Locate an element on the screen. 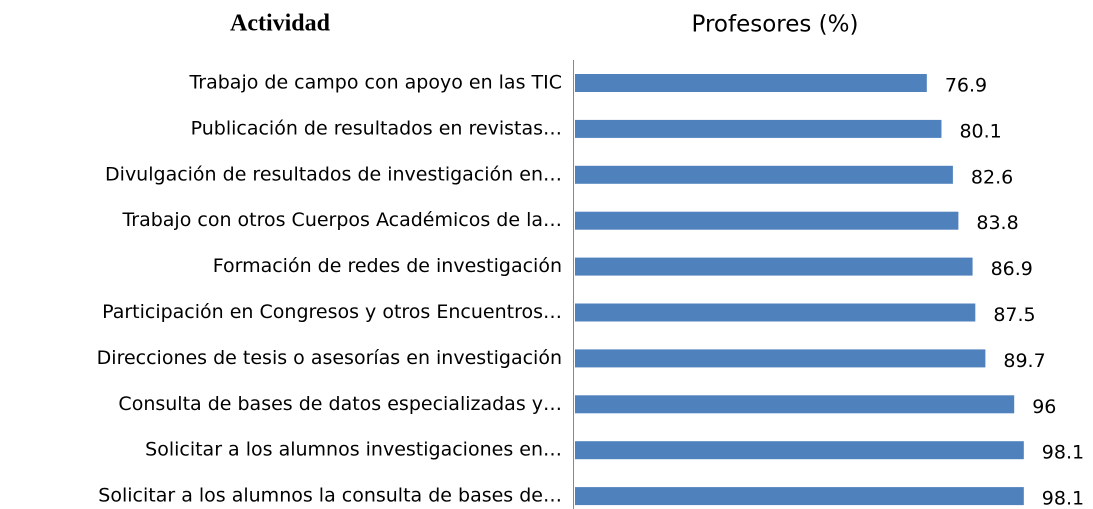 The height and width of the screenshot is (509, 1093). value-label: 86.9 is located at coordinates (1012, 269).